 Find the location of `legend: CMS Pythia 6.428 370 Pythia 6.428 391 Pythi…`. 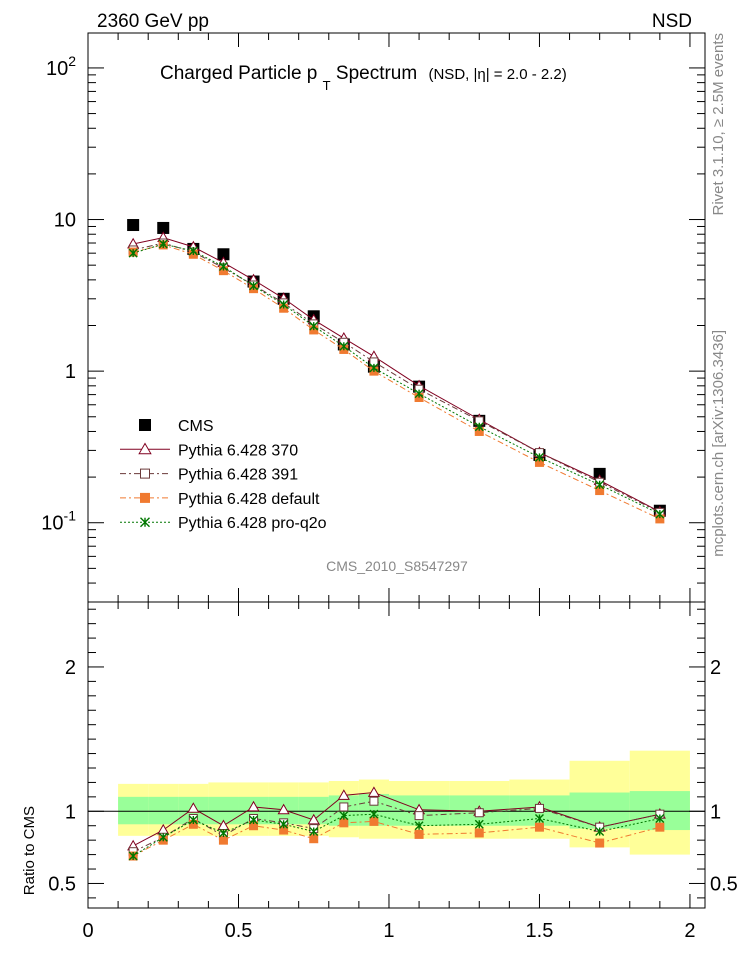

legend: CMS Pythia 6.428 370 Pythia 6.428 391 Pythi… is located at coordinates (223, 475).